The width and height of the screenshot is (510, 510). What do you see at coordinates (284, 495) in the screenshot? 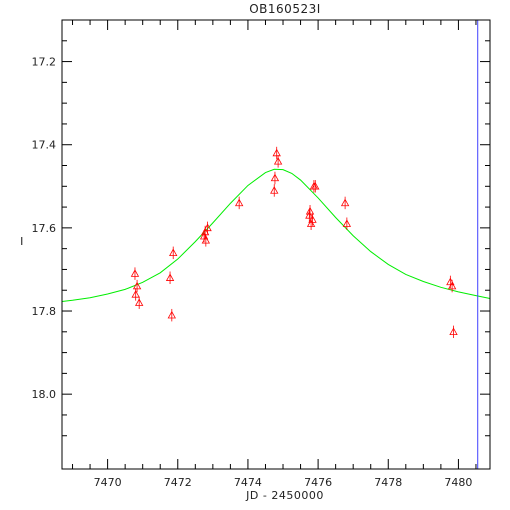
I see `x-axis-label: JD - 2450000` at bounding box center [284, 495].